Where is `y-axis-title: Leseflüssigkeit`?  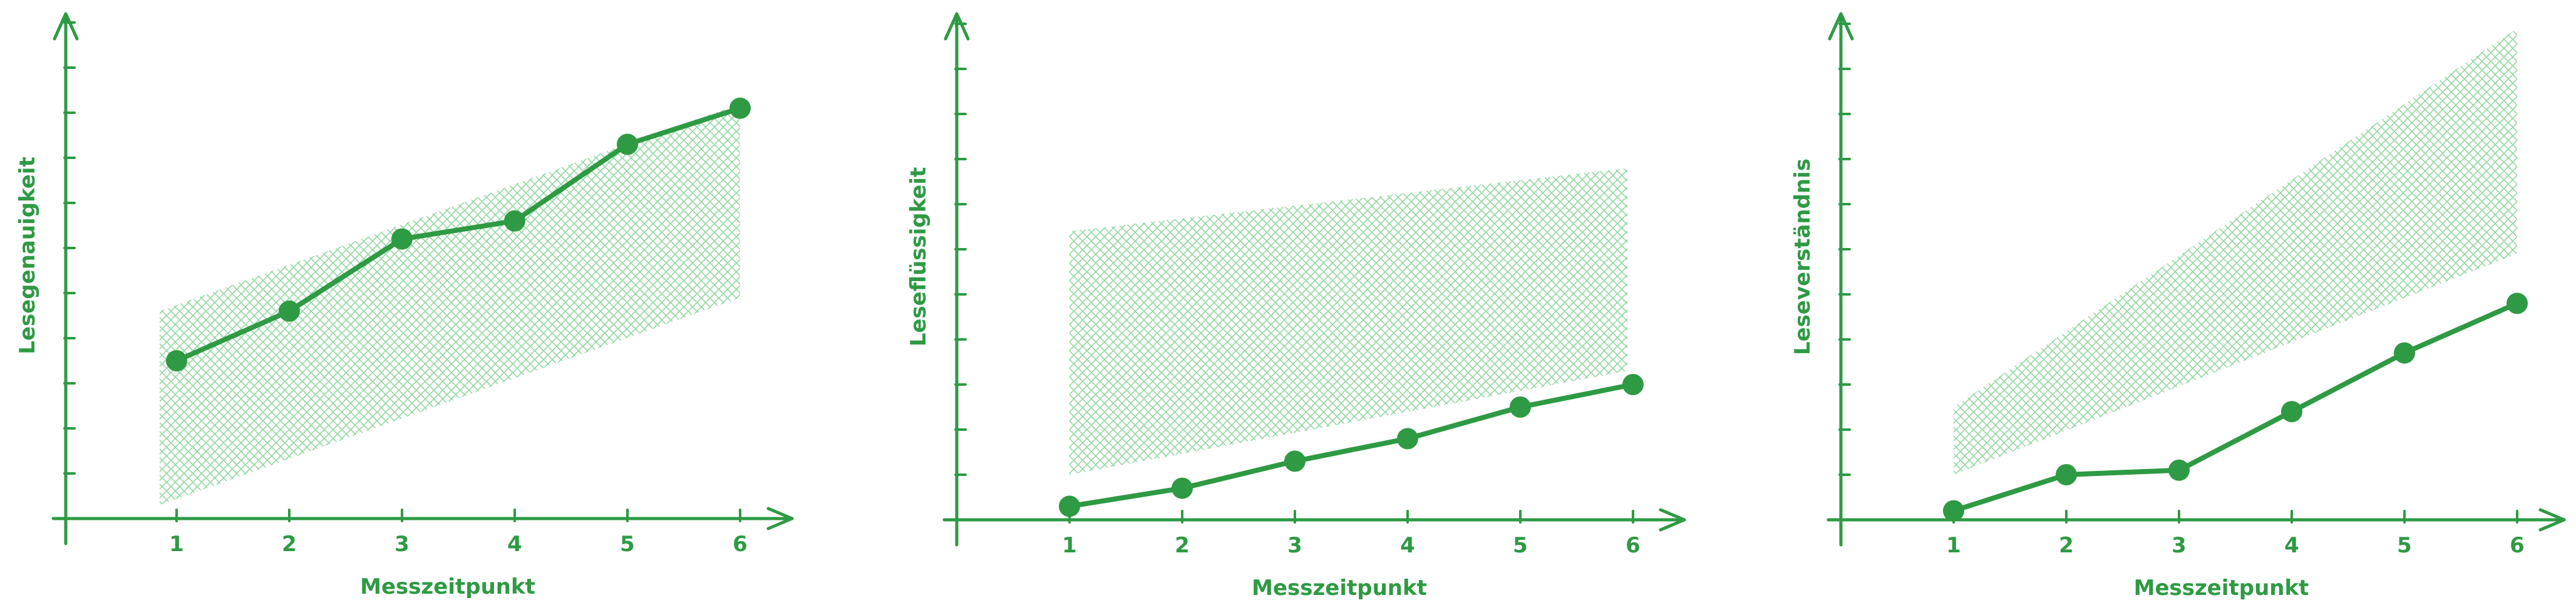 y-axis-title: Leseflüssigkeit is located at coordinates (919, 257).